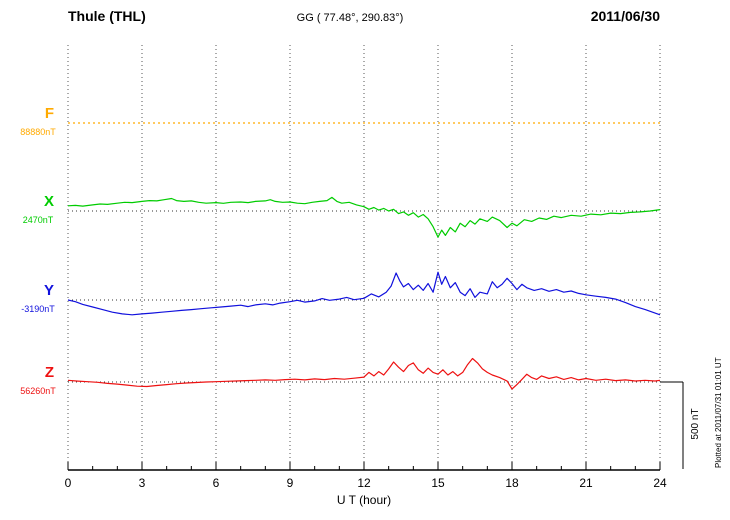  I want to click on component-label-x: X, so click(48, 201).